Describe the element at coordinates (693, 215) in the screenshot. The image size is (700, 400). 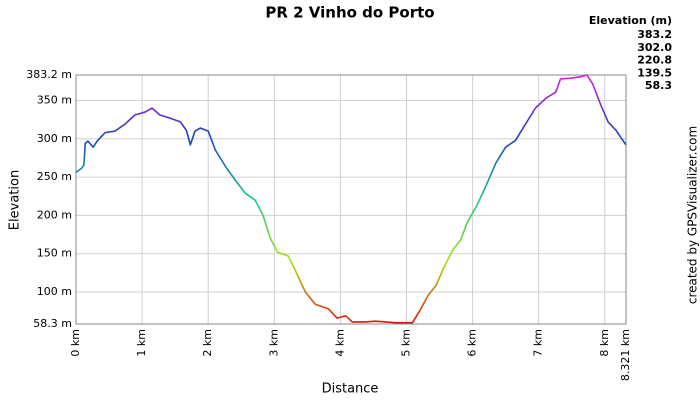
I see `credit: created by GPSVisualizer.com` at that location.